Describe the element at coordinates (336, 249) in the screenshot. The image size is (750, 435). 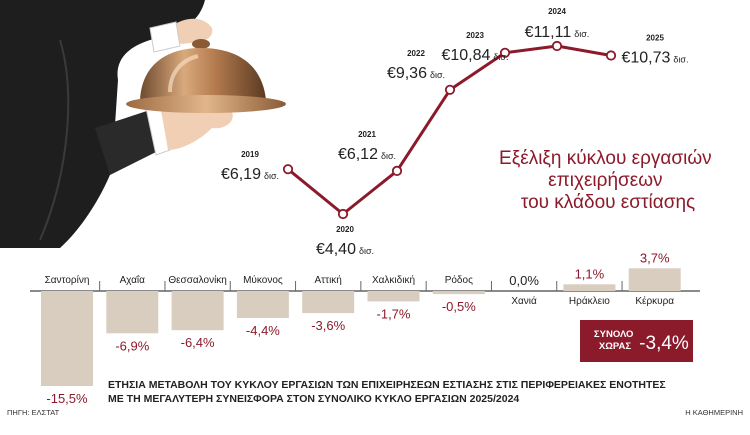
I see `line-value-amount: €4,40` at that location.